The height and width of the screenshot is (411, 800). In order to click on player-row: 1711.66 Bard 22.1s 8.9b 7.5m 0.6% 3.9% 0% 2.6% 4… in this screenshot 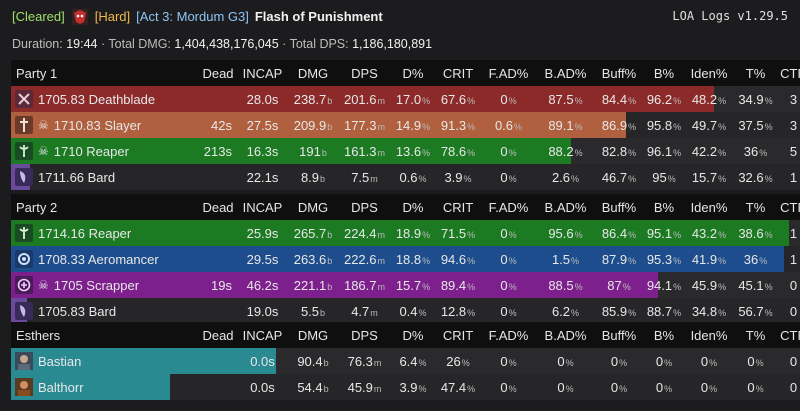, I will do `click(405, 177)`.